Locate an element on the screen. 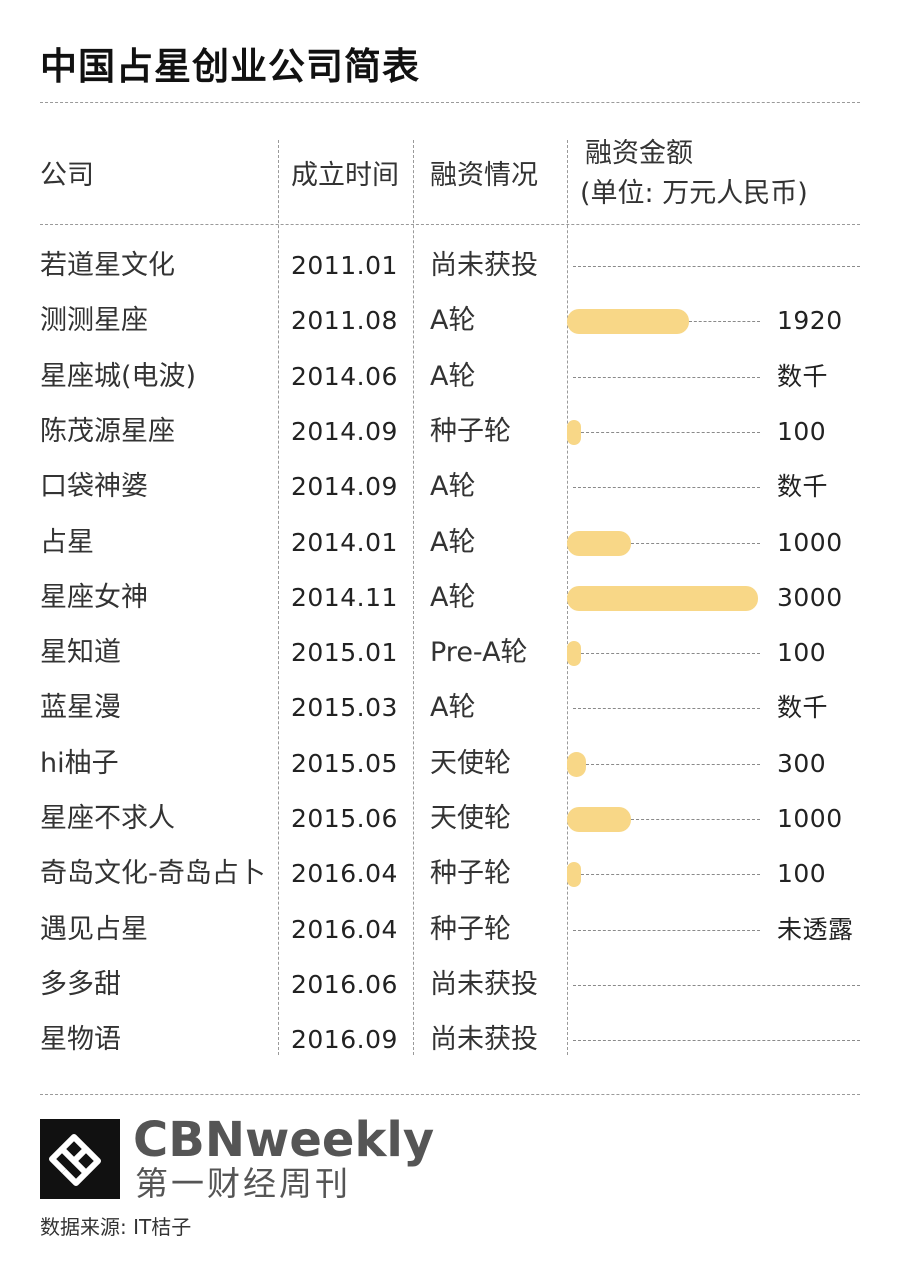 The width and height of the screenshot is (900, 1264). company-name: 遇见占星 is located at coordinates (94, 929).